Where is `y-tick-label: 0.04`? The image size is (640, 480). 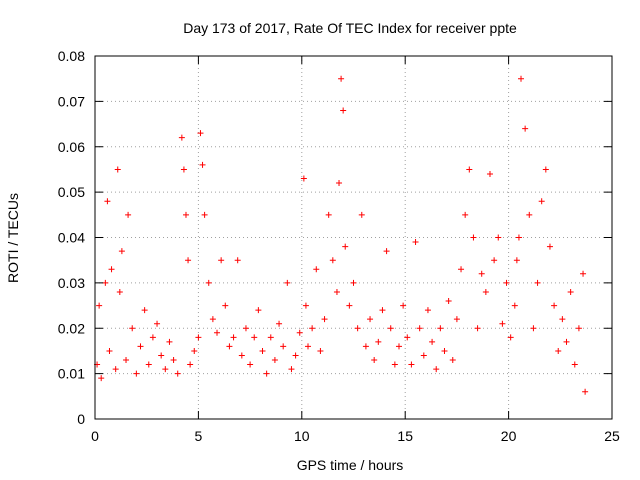 y-tick-label: 0.04 is located at coordinates (71, 238).